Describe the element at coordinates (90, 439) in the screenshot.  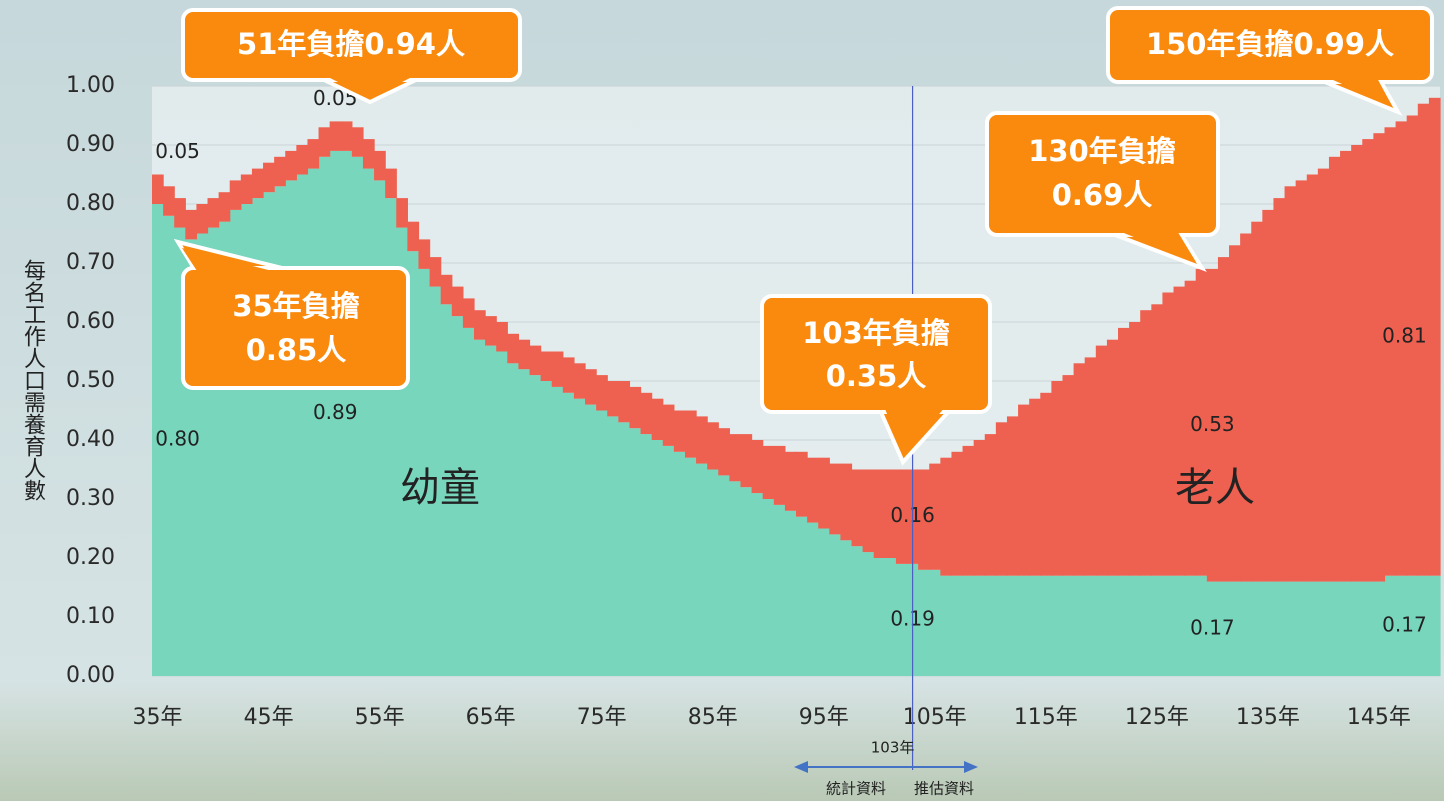
I see `y-tick-label: 0.40` at that location.